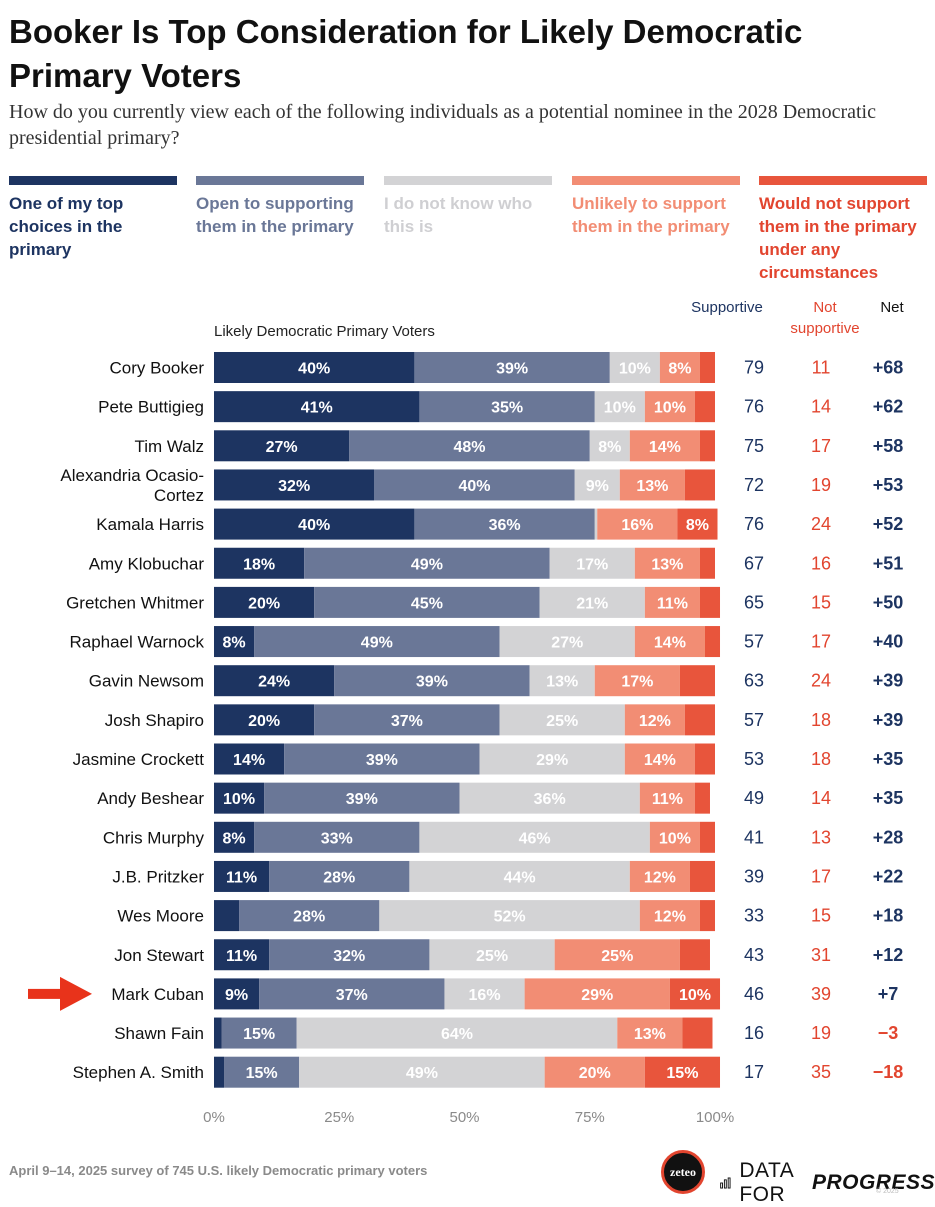 This screenshot has width=935, height=1207. What do you see at coordinates (147, 563) in the screenshot?
I see `row-label: Amy Klobuchar` at bounding box center [147, 563].